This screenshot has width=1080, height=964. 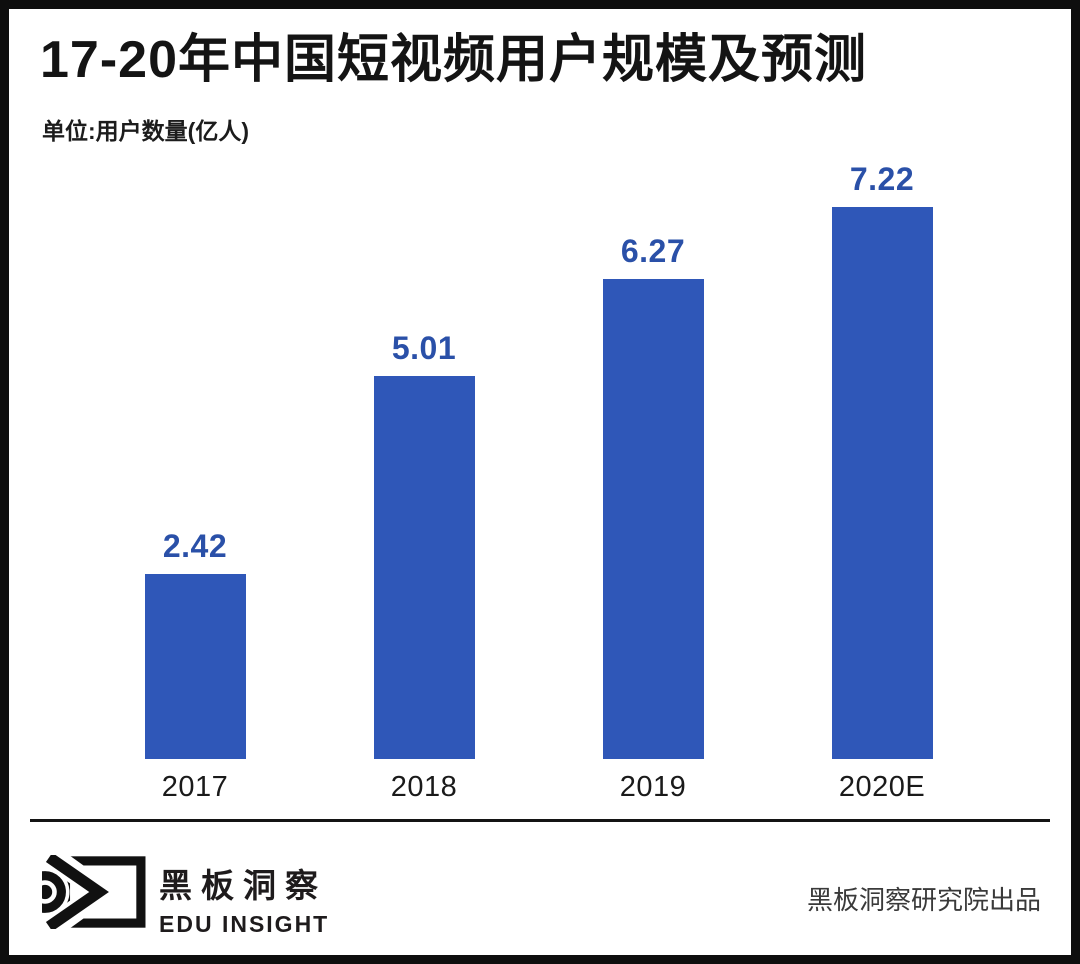 I want to click on bar-group-2019: 6.27 2019, so click(x=653, y=518).